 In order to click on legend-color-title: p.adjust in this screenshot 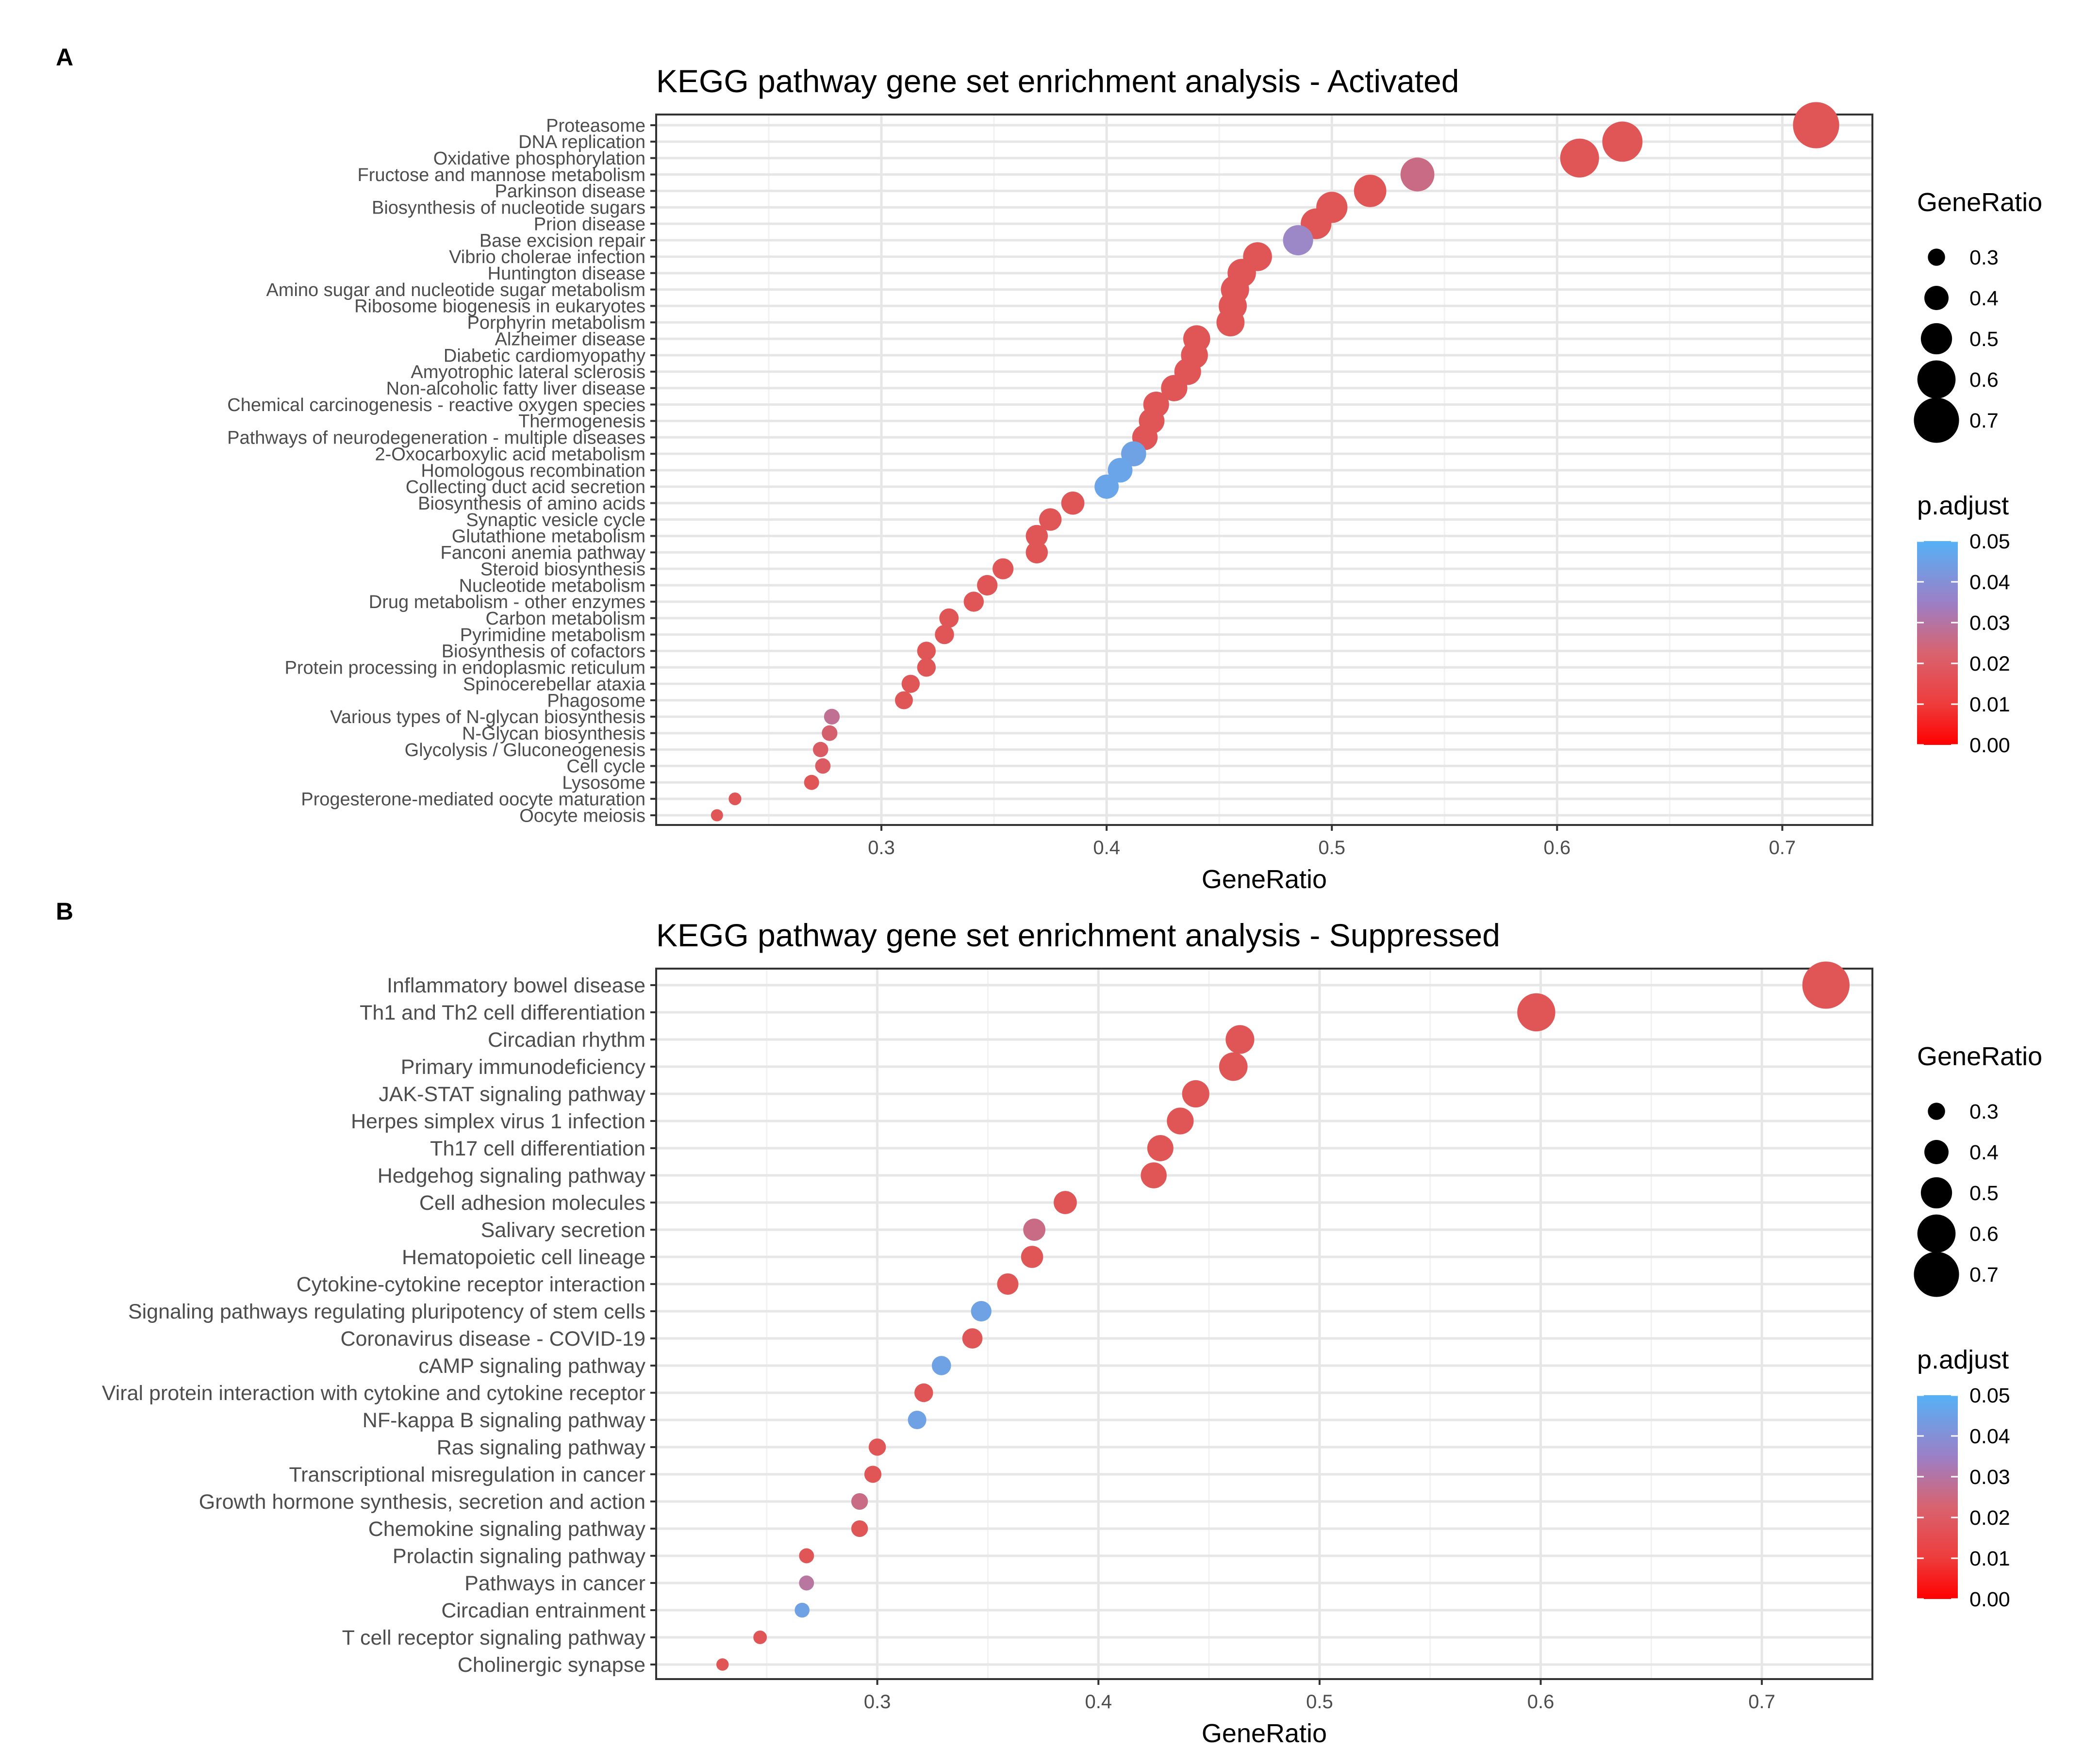, I will do `click(1963, 1359)`.